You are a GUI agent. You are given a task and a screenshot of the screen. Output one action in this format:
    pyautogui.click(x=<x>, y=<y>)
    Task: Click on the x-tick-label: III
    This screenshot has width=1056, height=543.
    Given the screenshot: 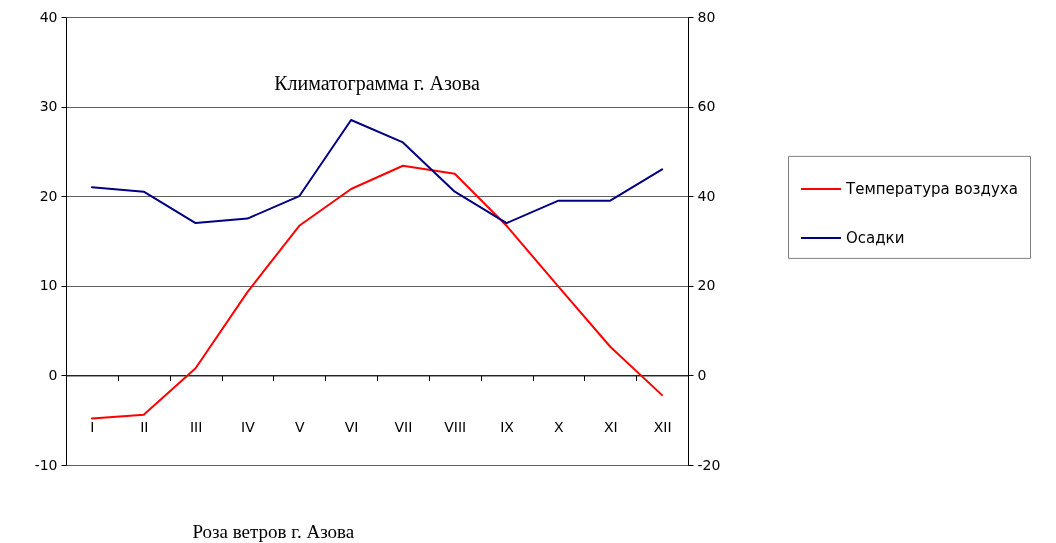 What is the action you would take?
    pyautogui.click(x=196, y=426)
    